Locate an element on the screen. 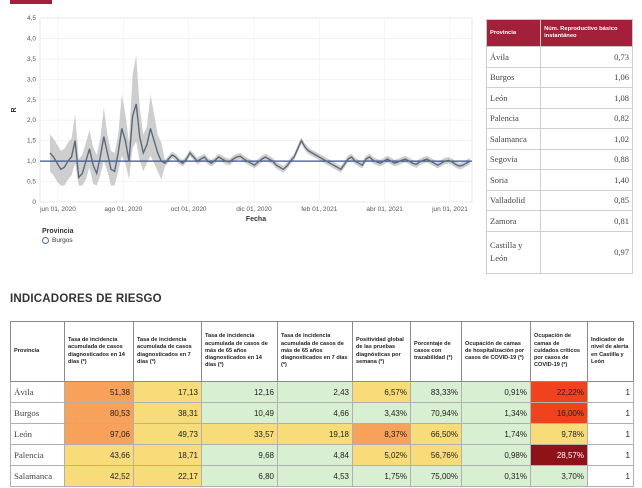 The width and height of the screenshot is (642, 488). section-title: INDICADORES DE RIESGO is located at coordinates (86, 299).